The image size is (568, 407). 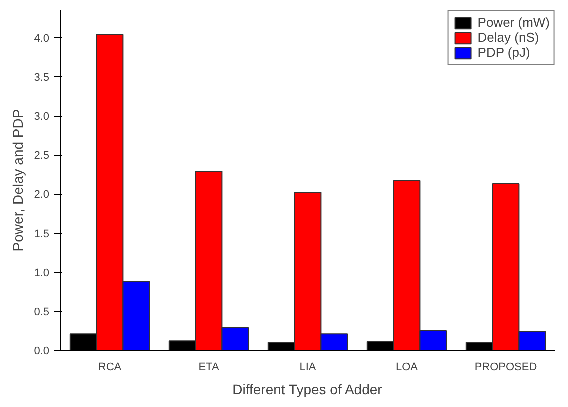 What do you see at coordinates (110, 368) in the screenshot?
I see `x-tick-label: RCA` at bounding box center [110, 368].